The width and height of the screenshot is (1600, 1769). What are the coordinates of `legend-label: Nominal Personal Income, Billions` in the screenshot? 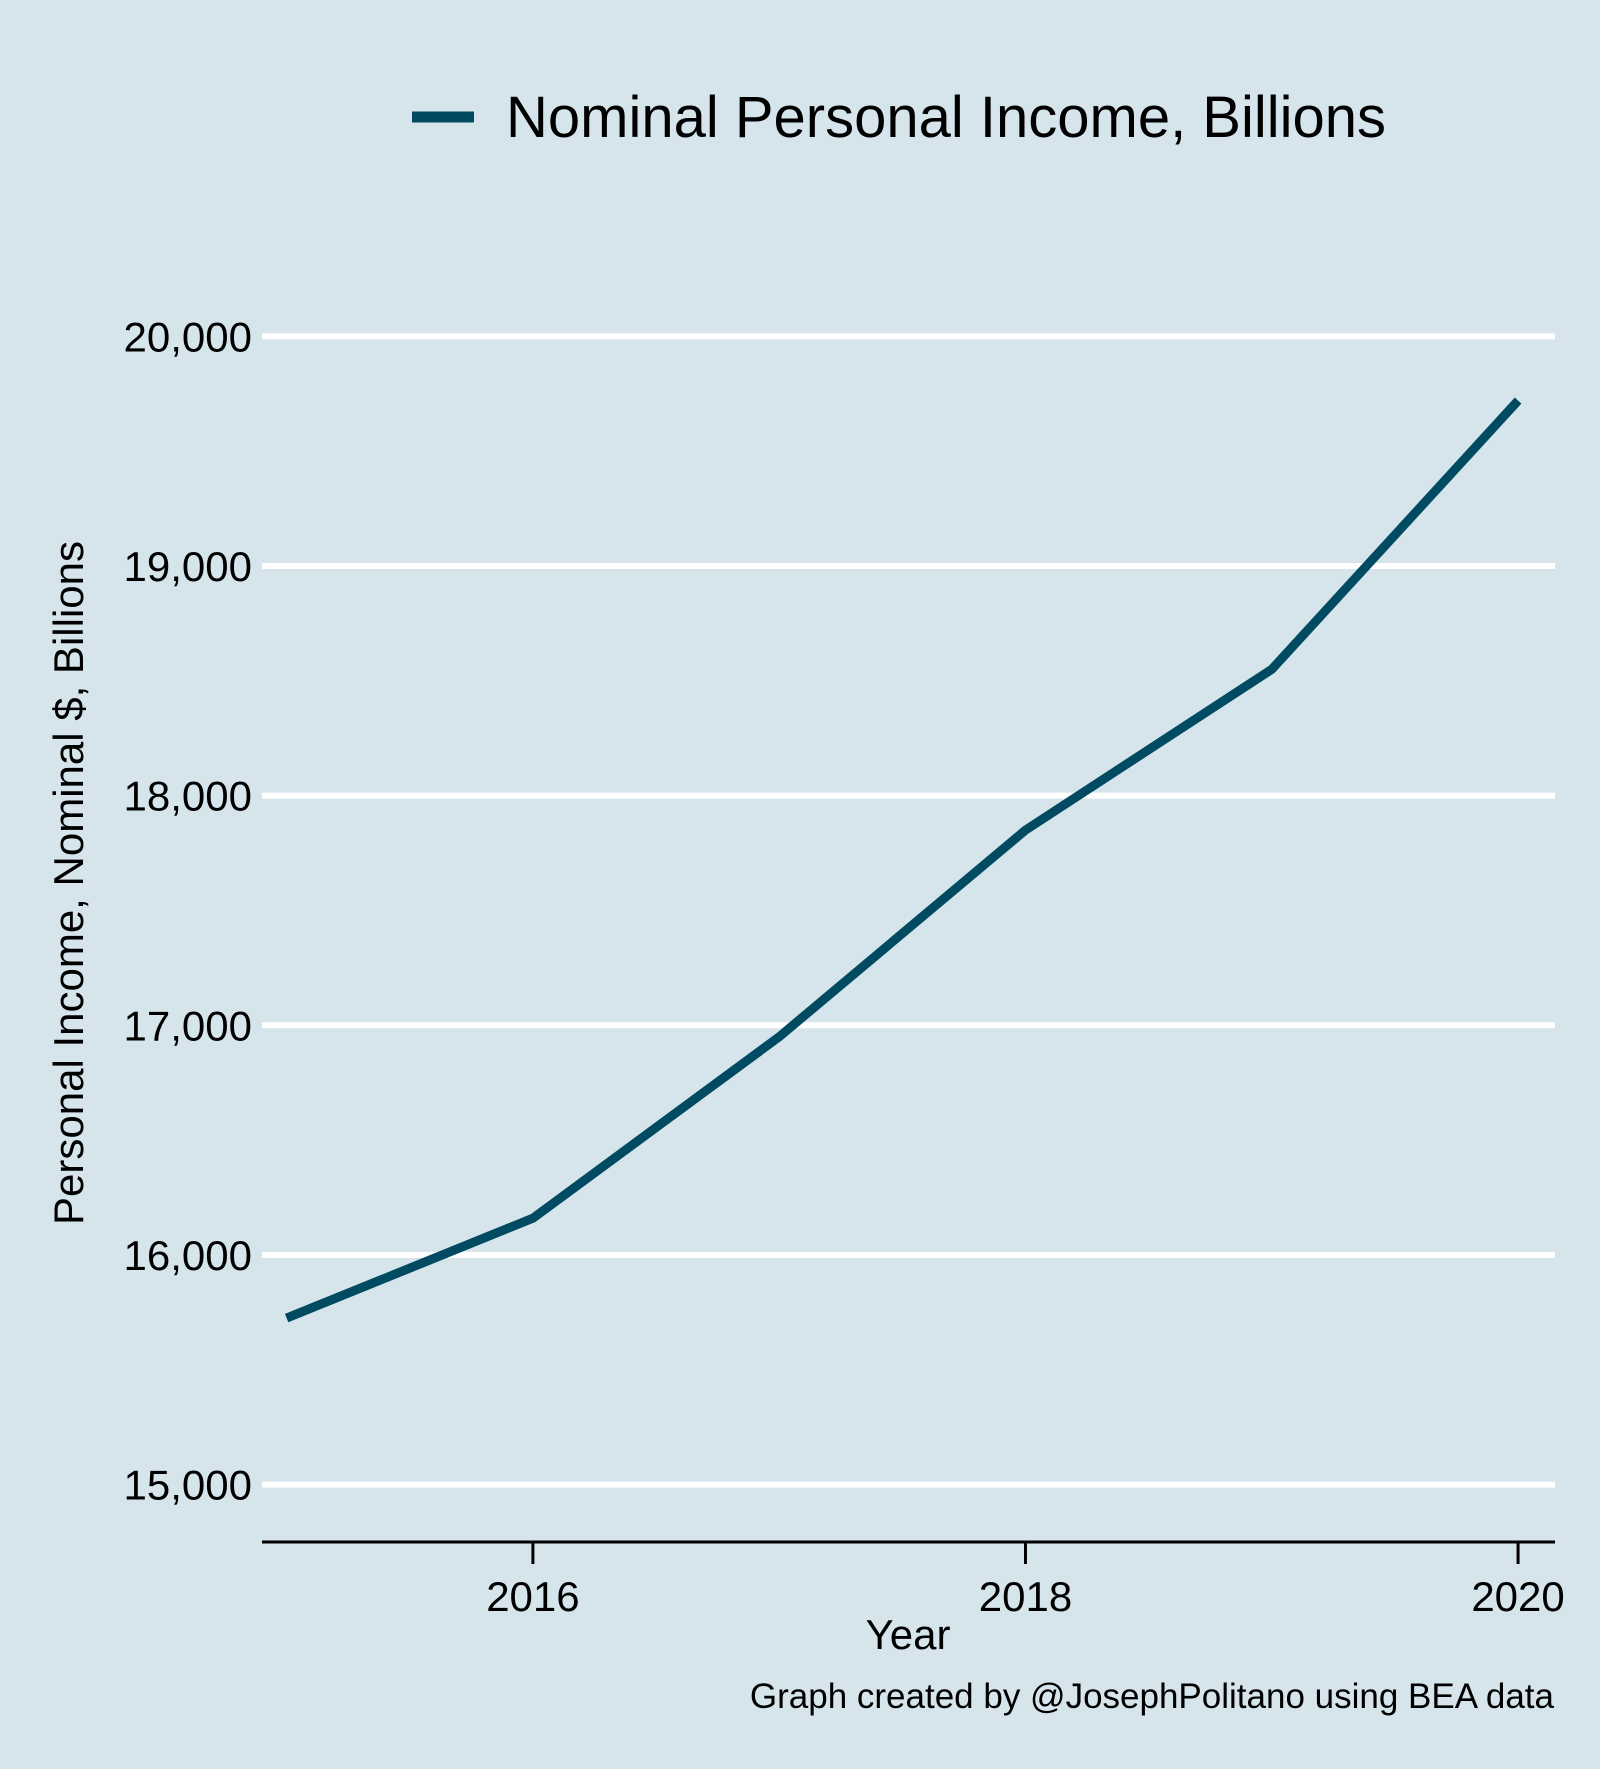 It's located at (946, 117).